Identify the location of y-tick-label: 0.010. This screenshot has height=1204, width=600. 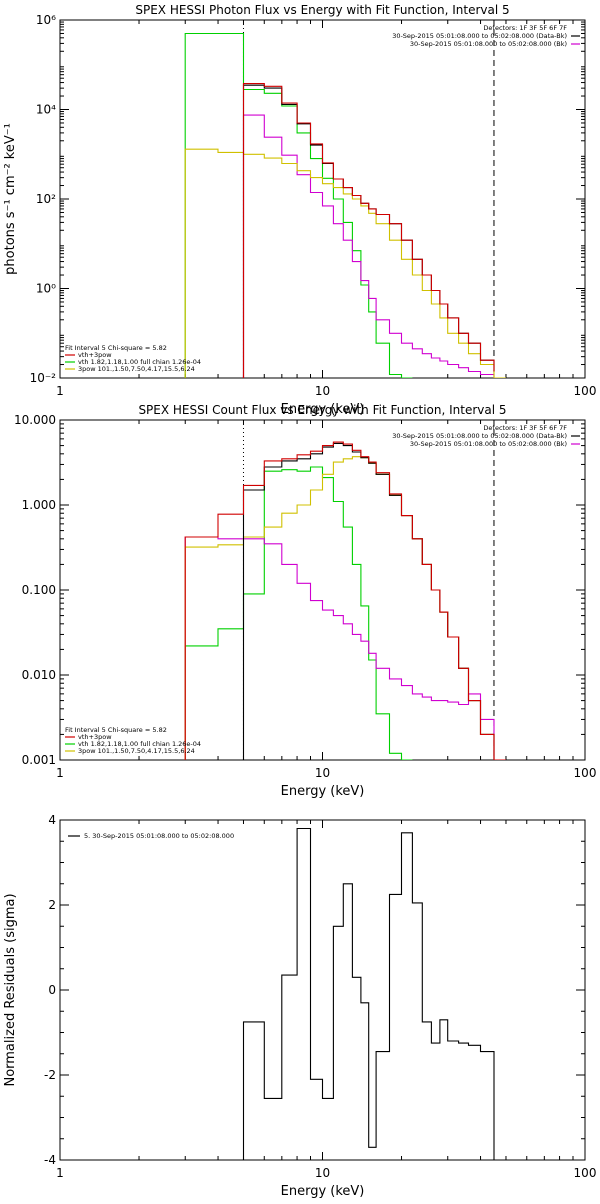
(39, 675).